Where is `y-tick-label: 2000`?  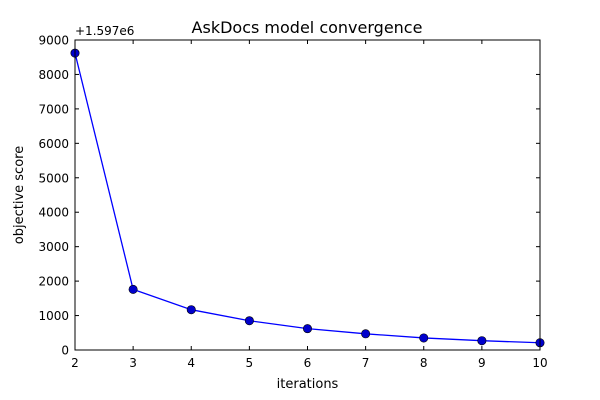 y-tick-label: 2000 is located at coordinates (53, 282).